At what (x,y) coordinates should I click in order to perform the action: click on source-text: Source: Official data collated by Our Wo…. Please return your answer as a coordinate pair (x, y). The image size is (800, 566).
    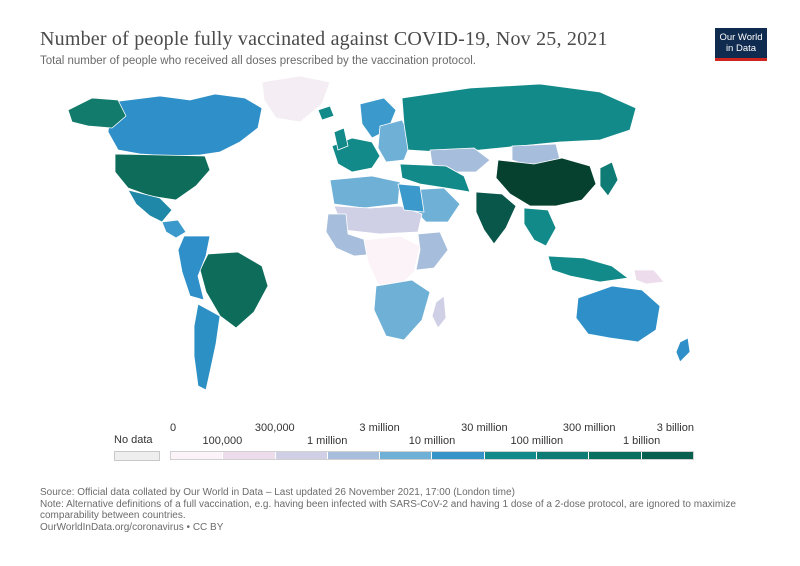
    Looking at the image, I should click on (277, 492).